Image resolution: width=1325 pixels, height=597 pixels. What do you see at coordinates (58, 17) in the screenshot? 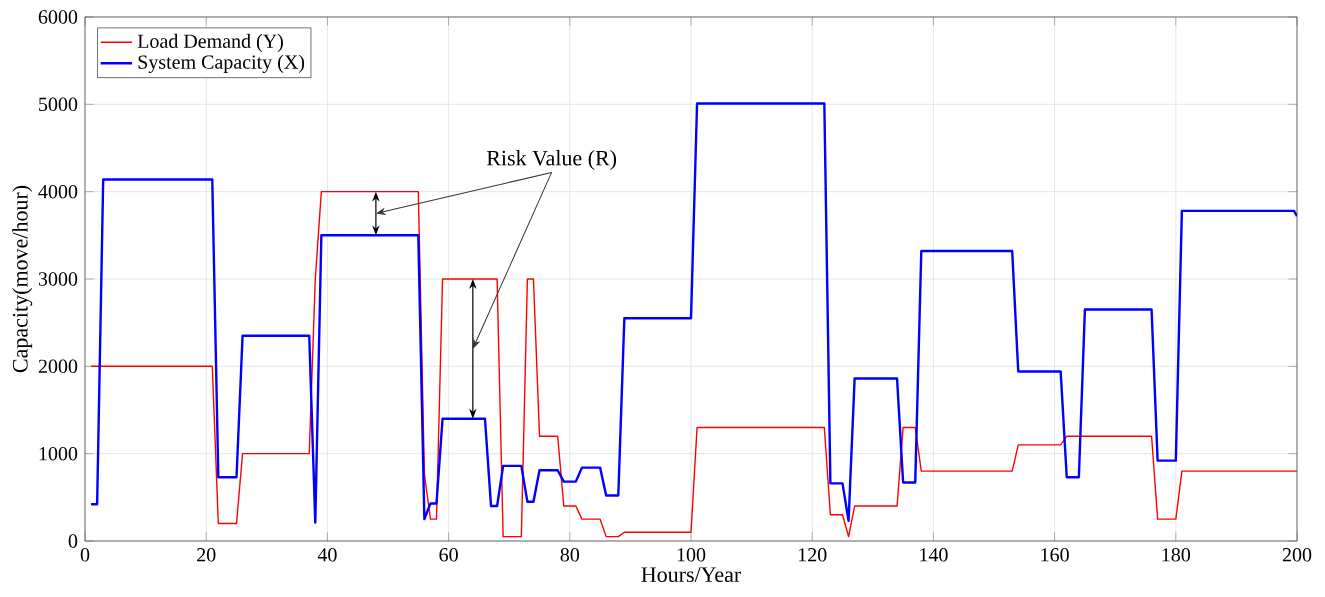
I see `y-tick-label: 6000` at bounding box center [58, 17].